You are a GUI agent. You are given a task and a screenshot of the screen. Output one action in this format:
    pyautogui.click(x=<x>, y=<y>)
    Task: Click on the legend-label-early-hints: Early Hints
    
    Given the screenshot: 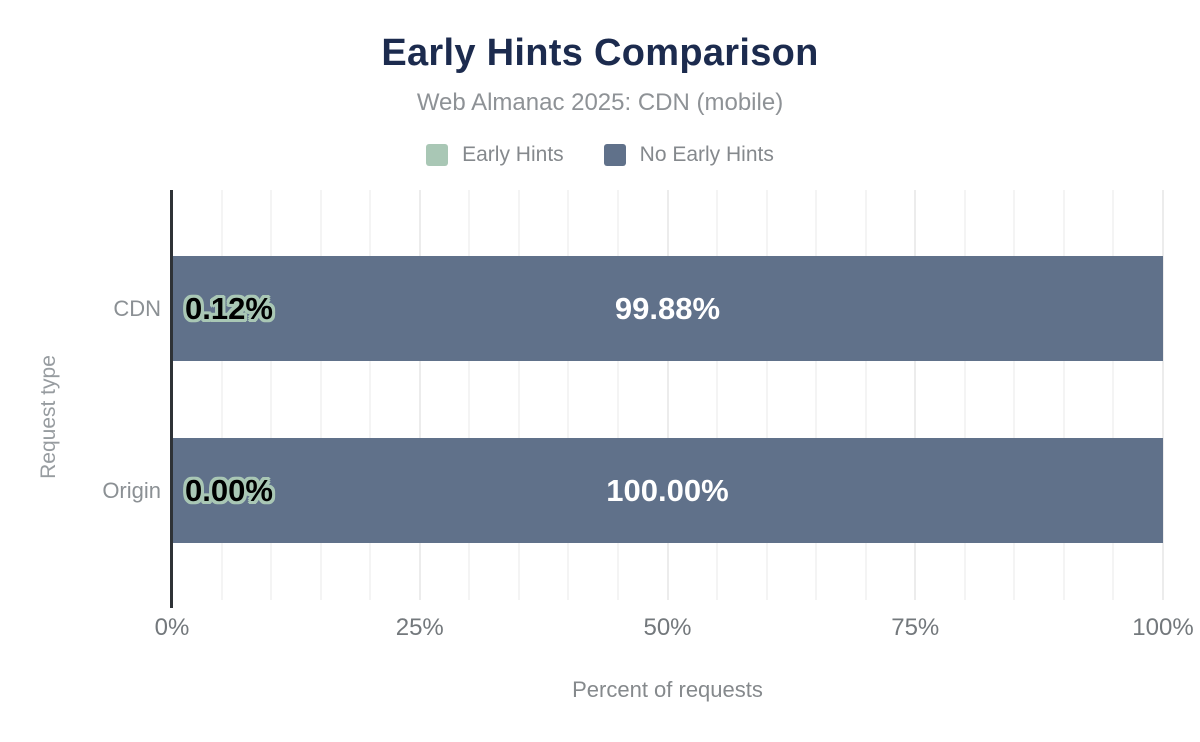 What is the action you would take?
    pyautogui.click(x=513, y=154)
    